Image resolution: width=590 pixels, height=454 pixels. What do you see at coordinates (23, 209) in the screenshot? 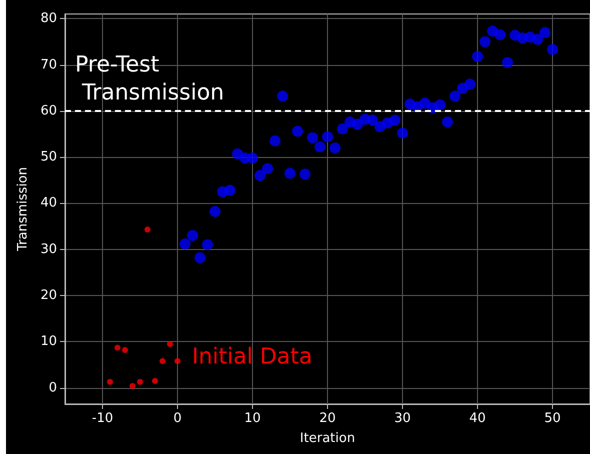
I see `y-axis-title: Transmission` at bounding box center [23, 209].